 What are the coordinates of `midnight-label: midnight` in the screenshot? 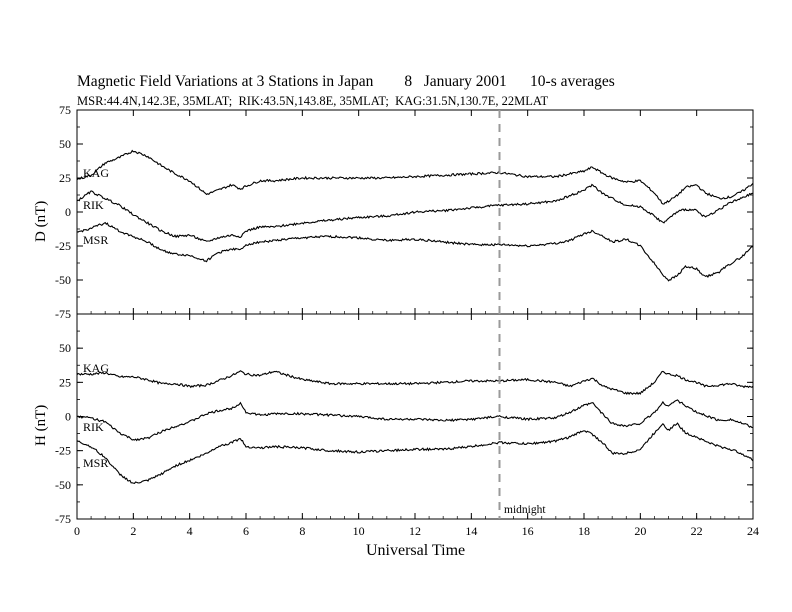 It's located at (525, 510).